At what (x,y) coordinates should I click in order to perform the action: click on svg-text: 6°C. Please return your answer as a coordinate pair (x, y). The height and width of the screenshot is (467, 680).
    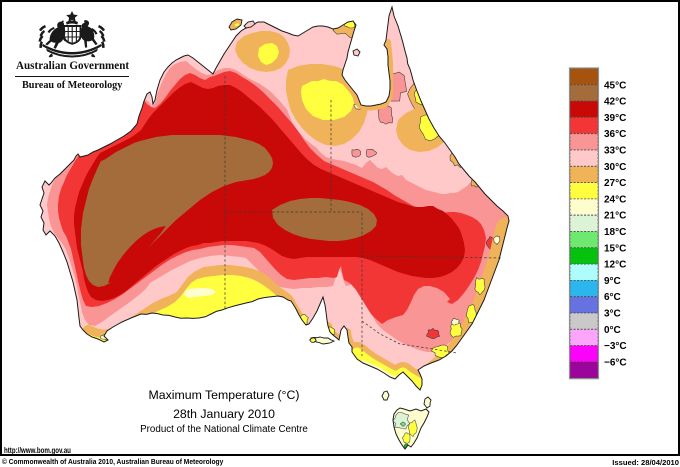
    Looking at the image, I should click on (612, 297).